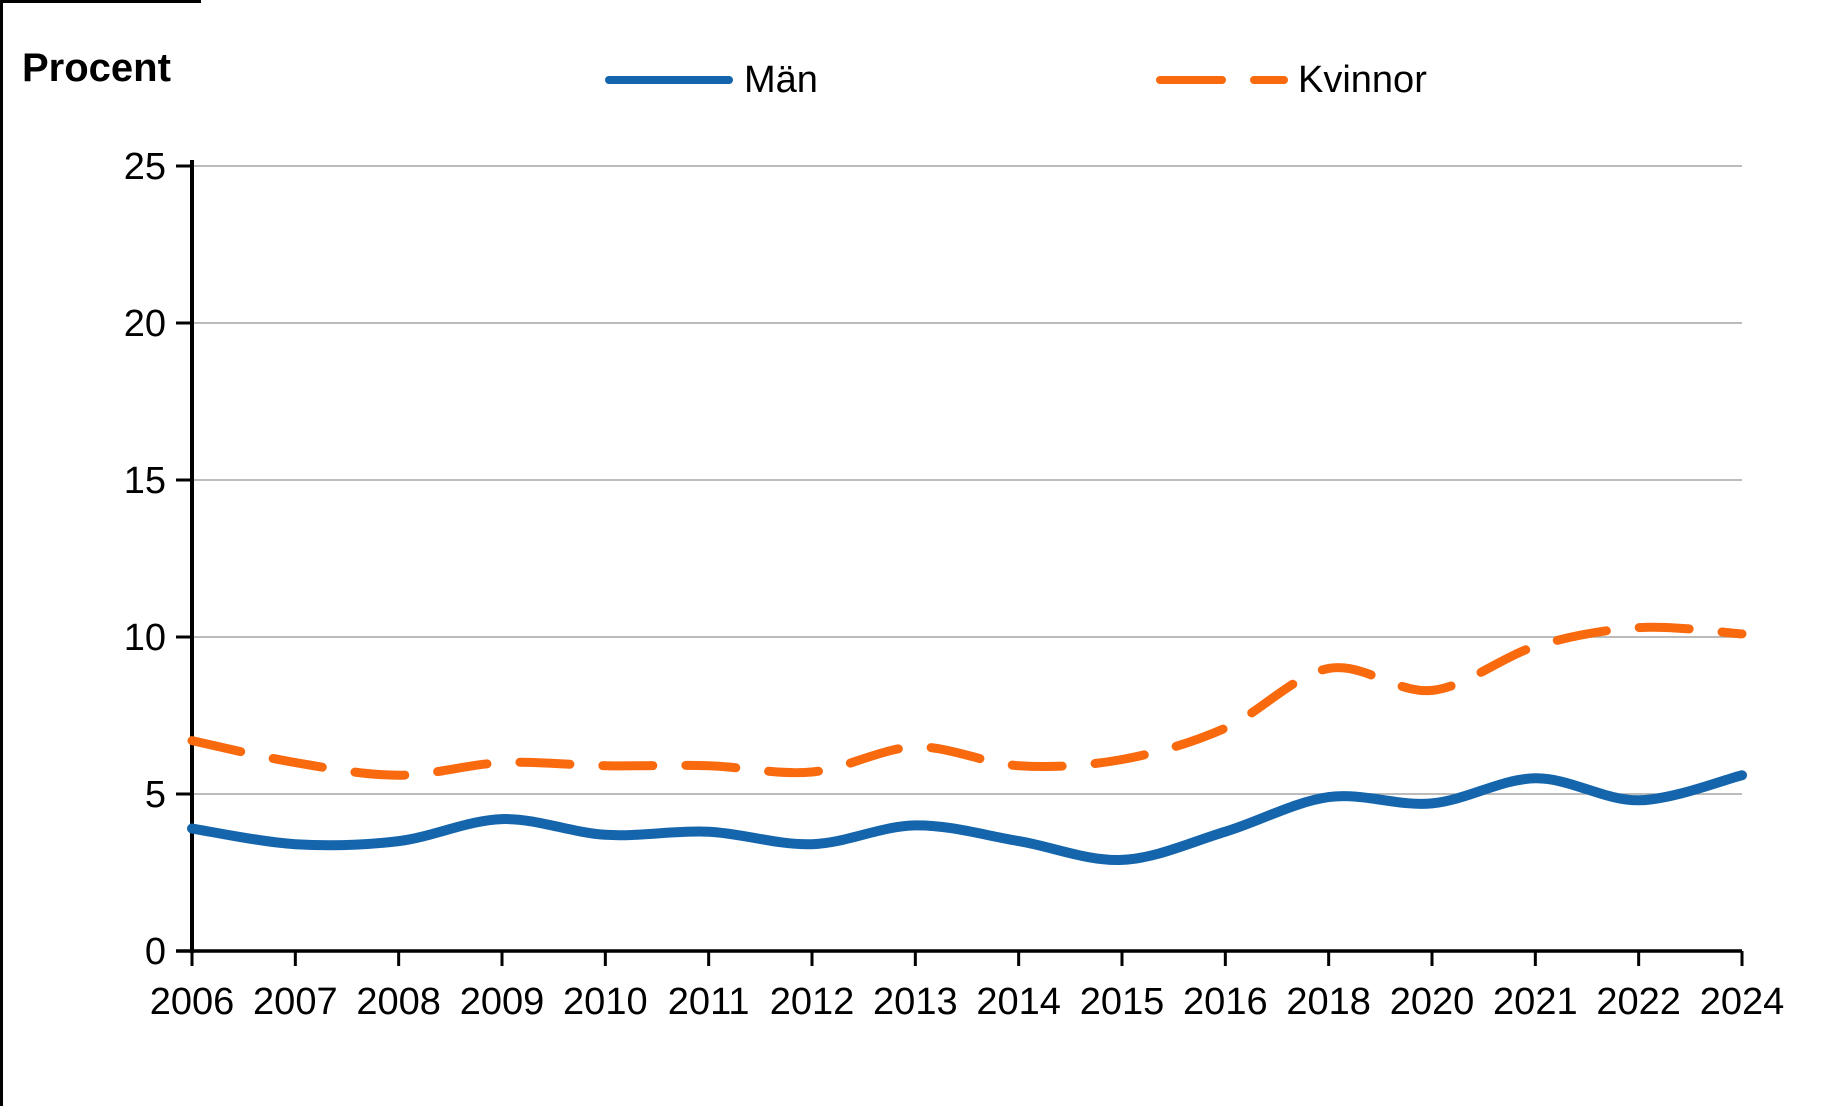 The width and height of the screenshot is (1844, 1106). Describe the element at coordinates (1122, 1002) in the screenshot. I see `x-tick-label-2015: 2015` at that location.